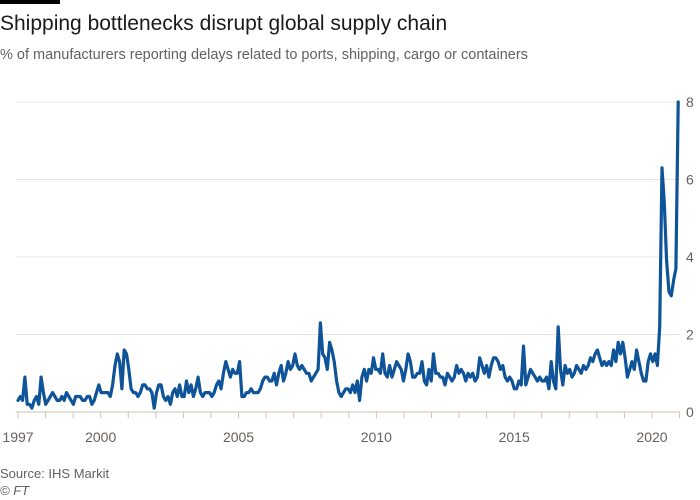 This screenshot has width=700, height=500. What do you see at coordinates (651, 437) in the screenshot?
I see `x-tick-label: 2020` at bounding box center [651, 437].